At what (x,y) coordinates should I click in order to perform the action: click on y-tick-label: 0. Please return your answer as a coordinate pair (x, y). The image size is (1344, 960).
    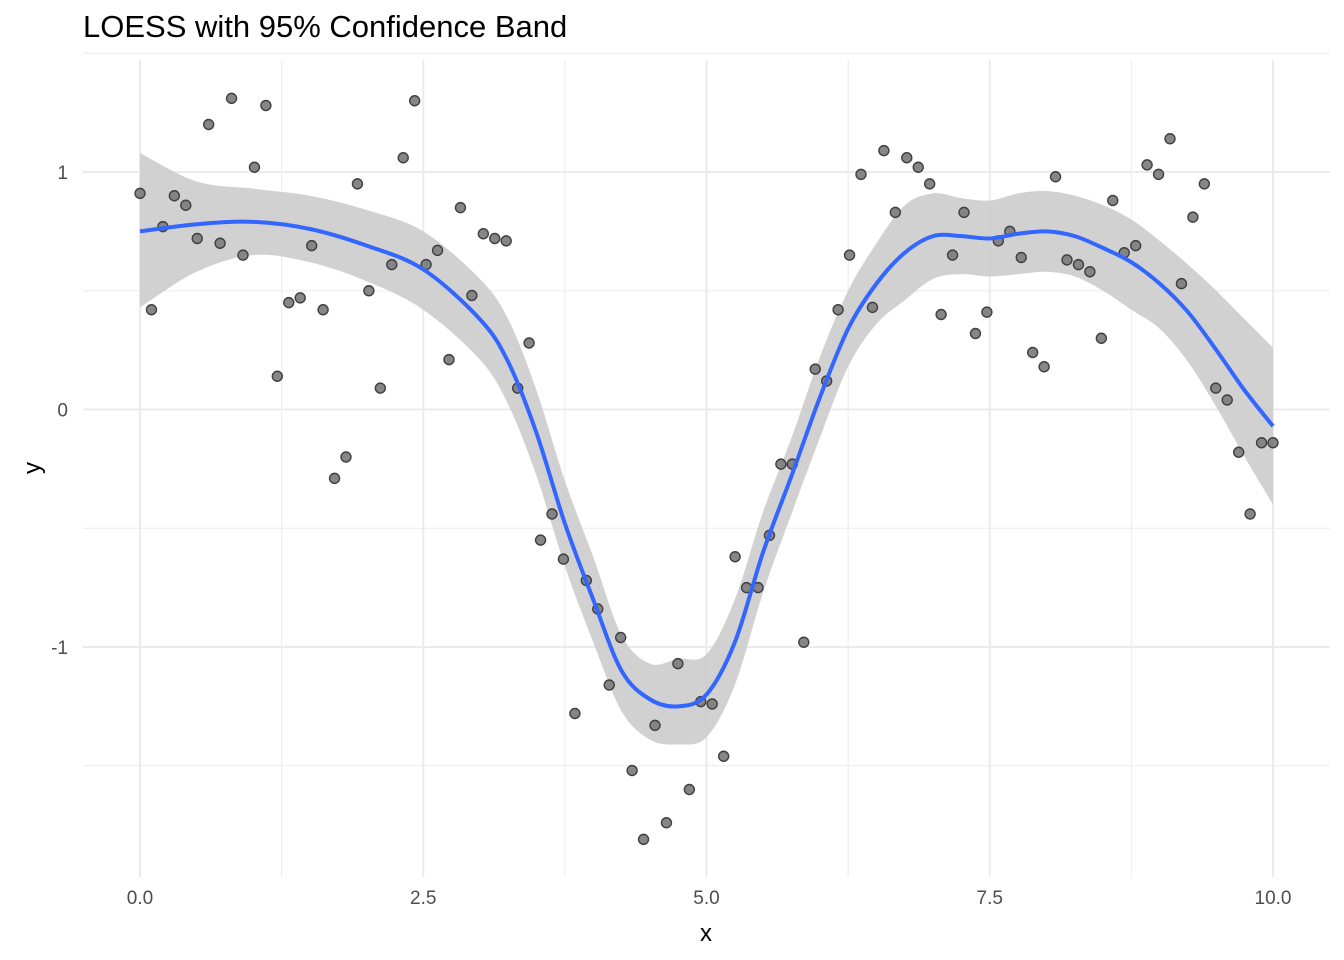
    Looking at the image, I should click on (62, 411).